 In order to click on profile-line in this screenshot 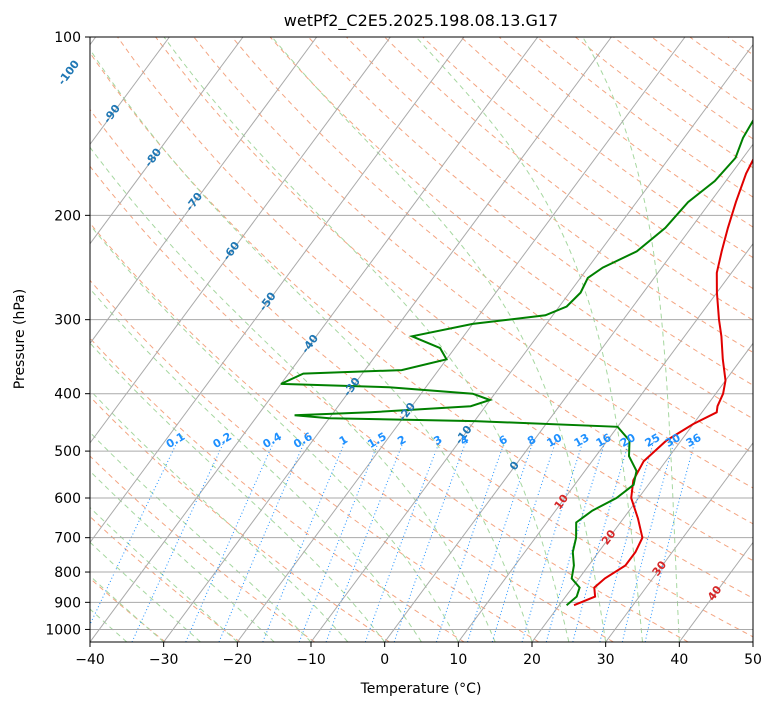, I will do `click(663, 382)`.